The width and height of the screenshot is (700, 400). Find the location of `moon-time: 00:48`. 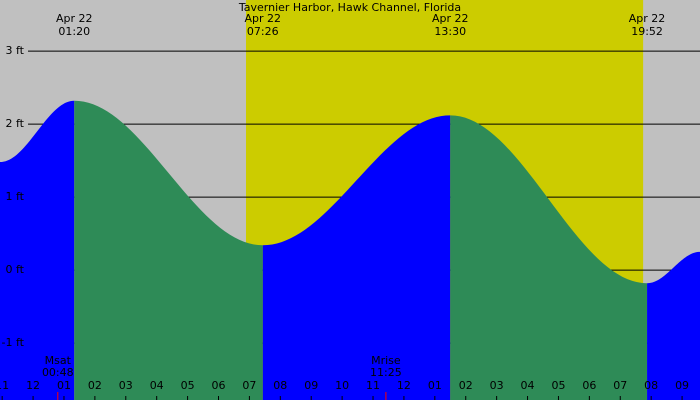

moon-time: 00:48 is located at coordinates (58, 372).